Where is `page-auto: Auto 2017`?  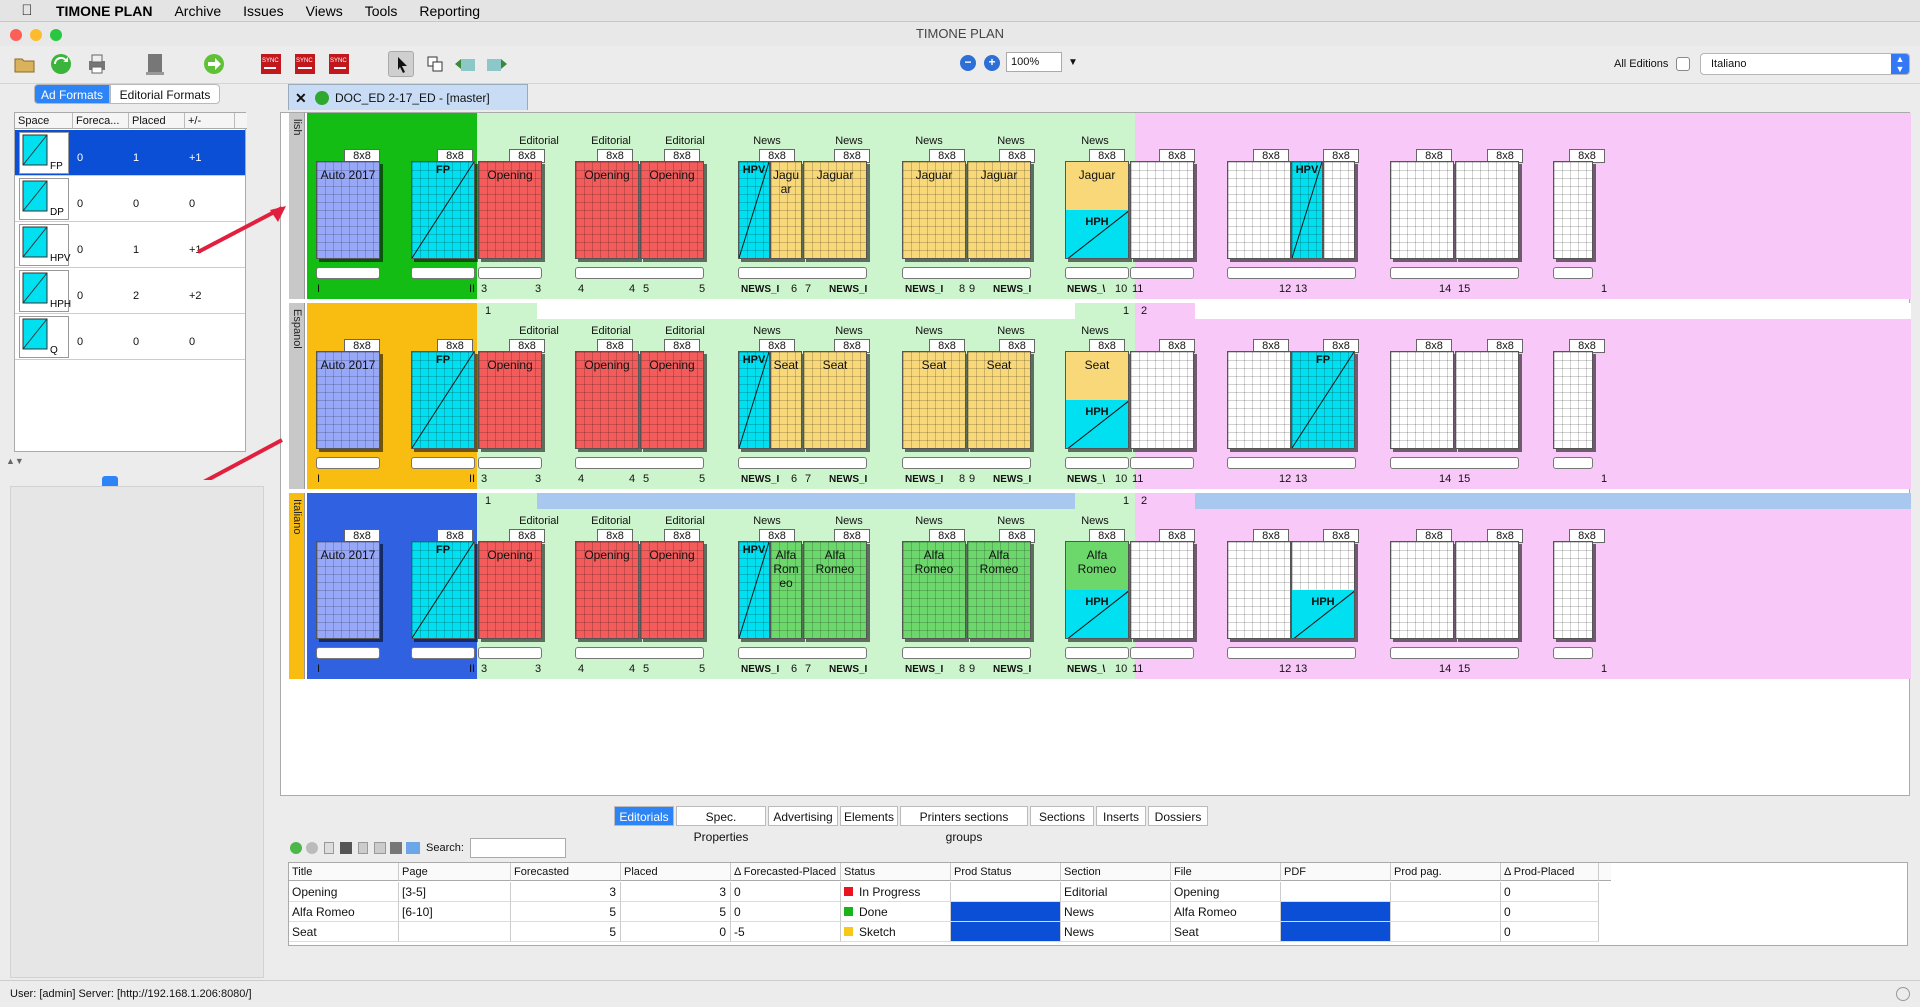
page-auto: Auto 2017 is located at coordinates (348, 590).